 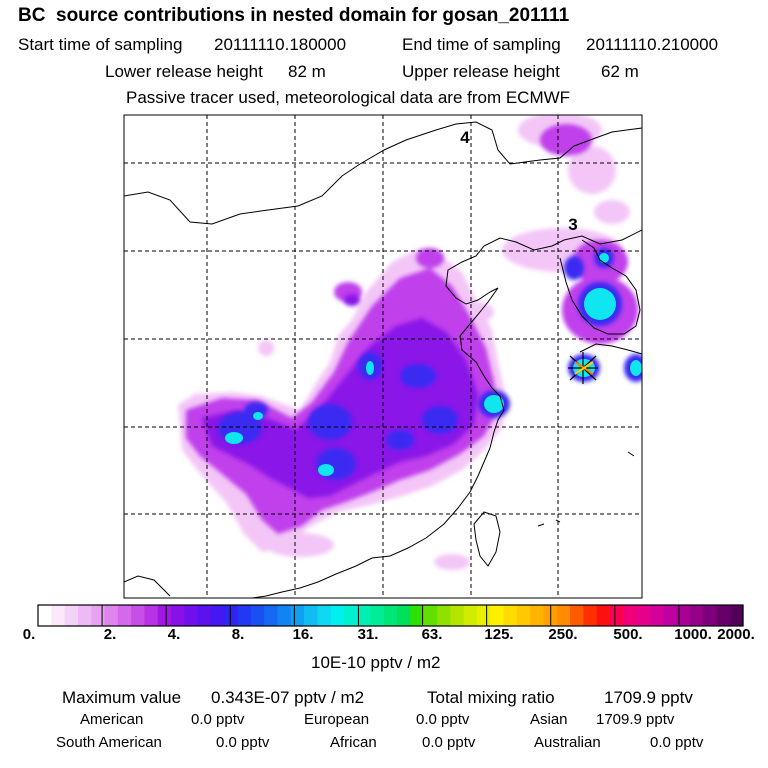 I want to click on upper-release-value: 62 m, so click(x=620, y=71).